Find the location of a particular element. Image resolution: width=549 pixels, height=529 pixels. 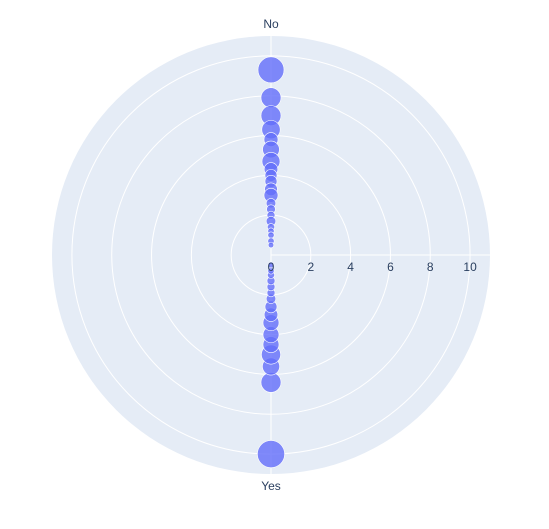

radial-tick-labels: 0 2 4 6 8 10 is located at coordinates (372, 267).